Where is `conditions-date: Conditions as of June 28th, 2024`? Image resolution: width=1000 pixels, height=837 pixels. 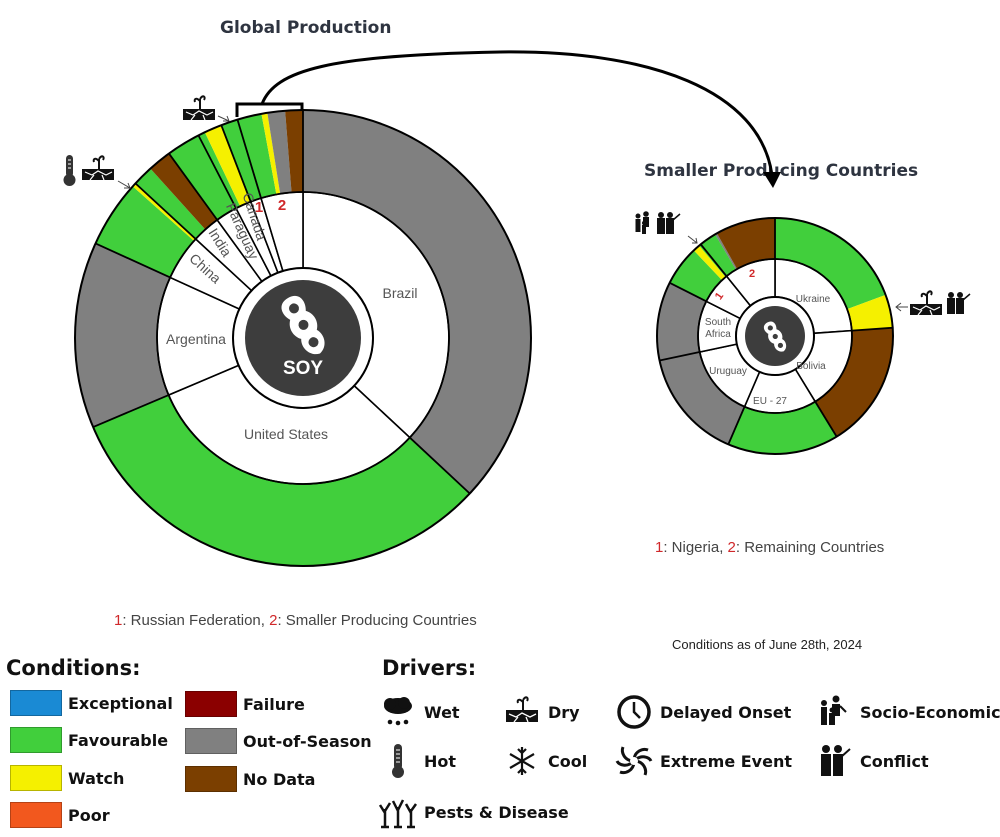 conditions-date: Conditions as of June 28th, 2024 is located at coordinates (767, 644).